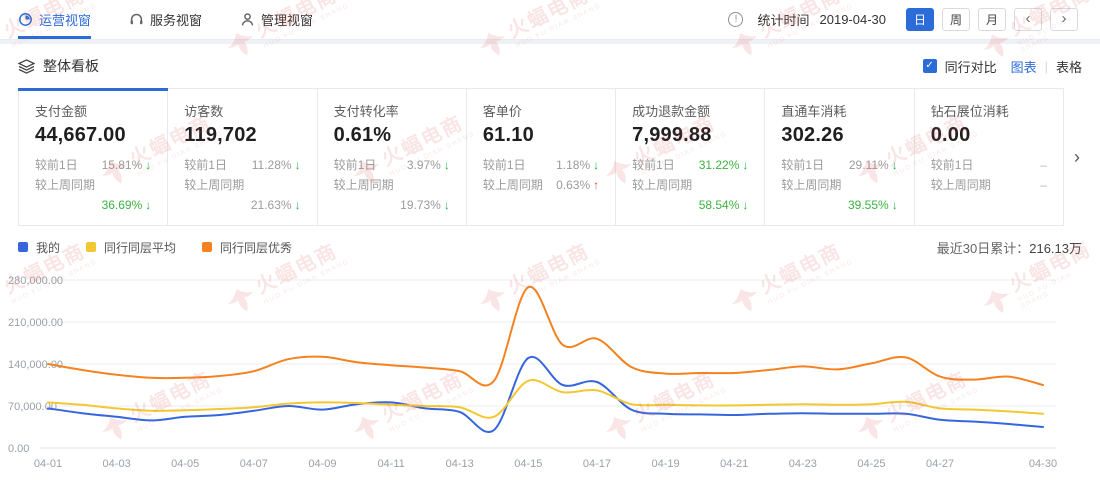 The image size is (1100, 484). What do you see at coordinates (428, 165) in the screenshot?
I see `compare-value: 3.97% ↓` at bounding box center [428, 165].